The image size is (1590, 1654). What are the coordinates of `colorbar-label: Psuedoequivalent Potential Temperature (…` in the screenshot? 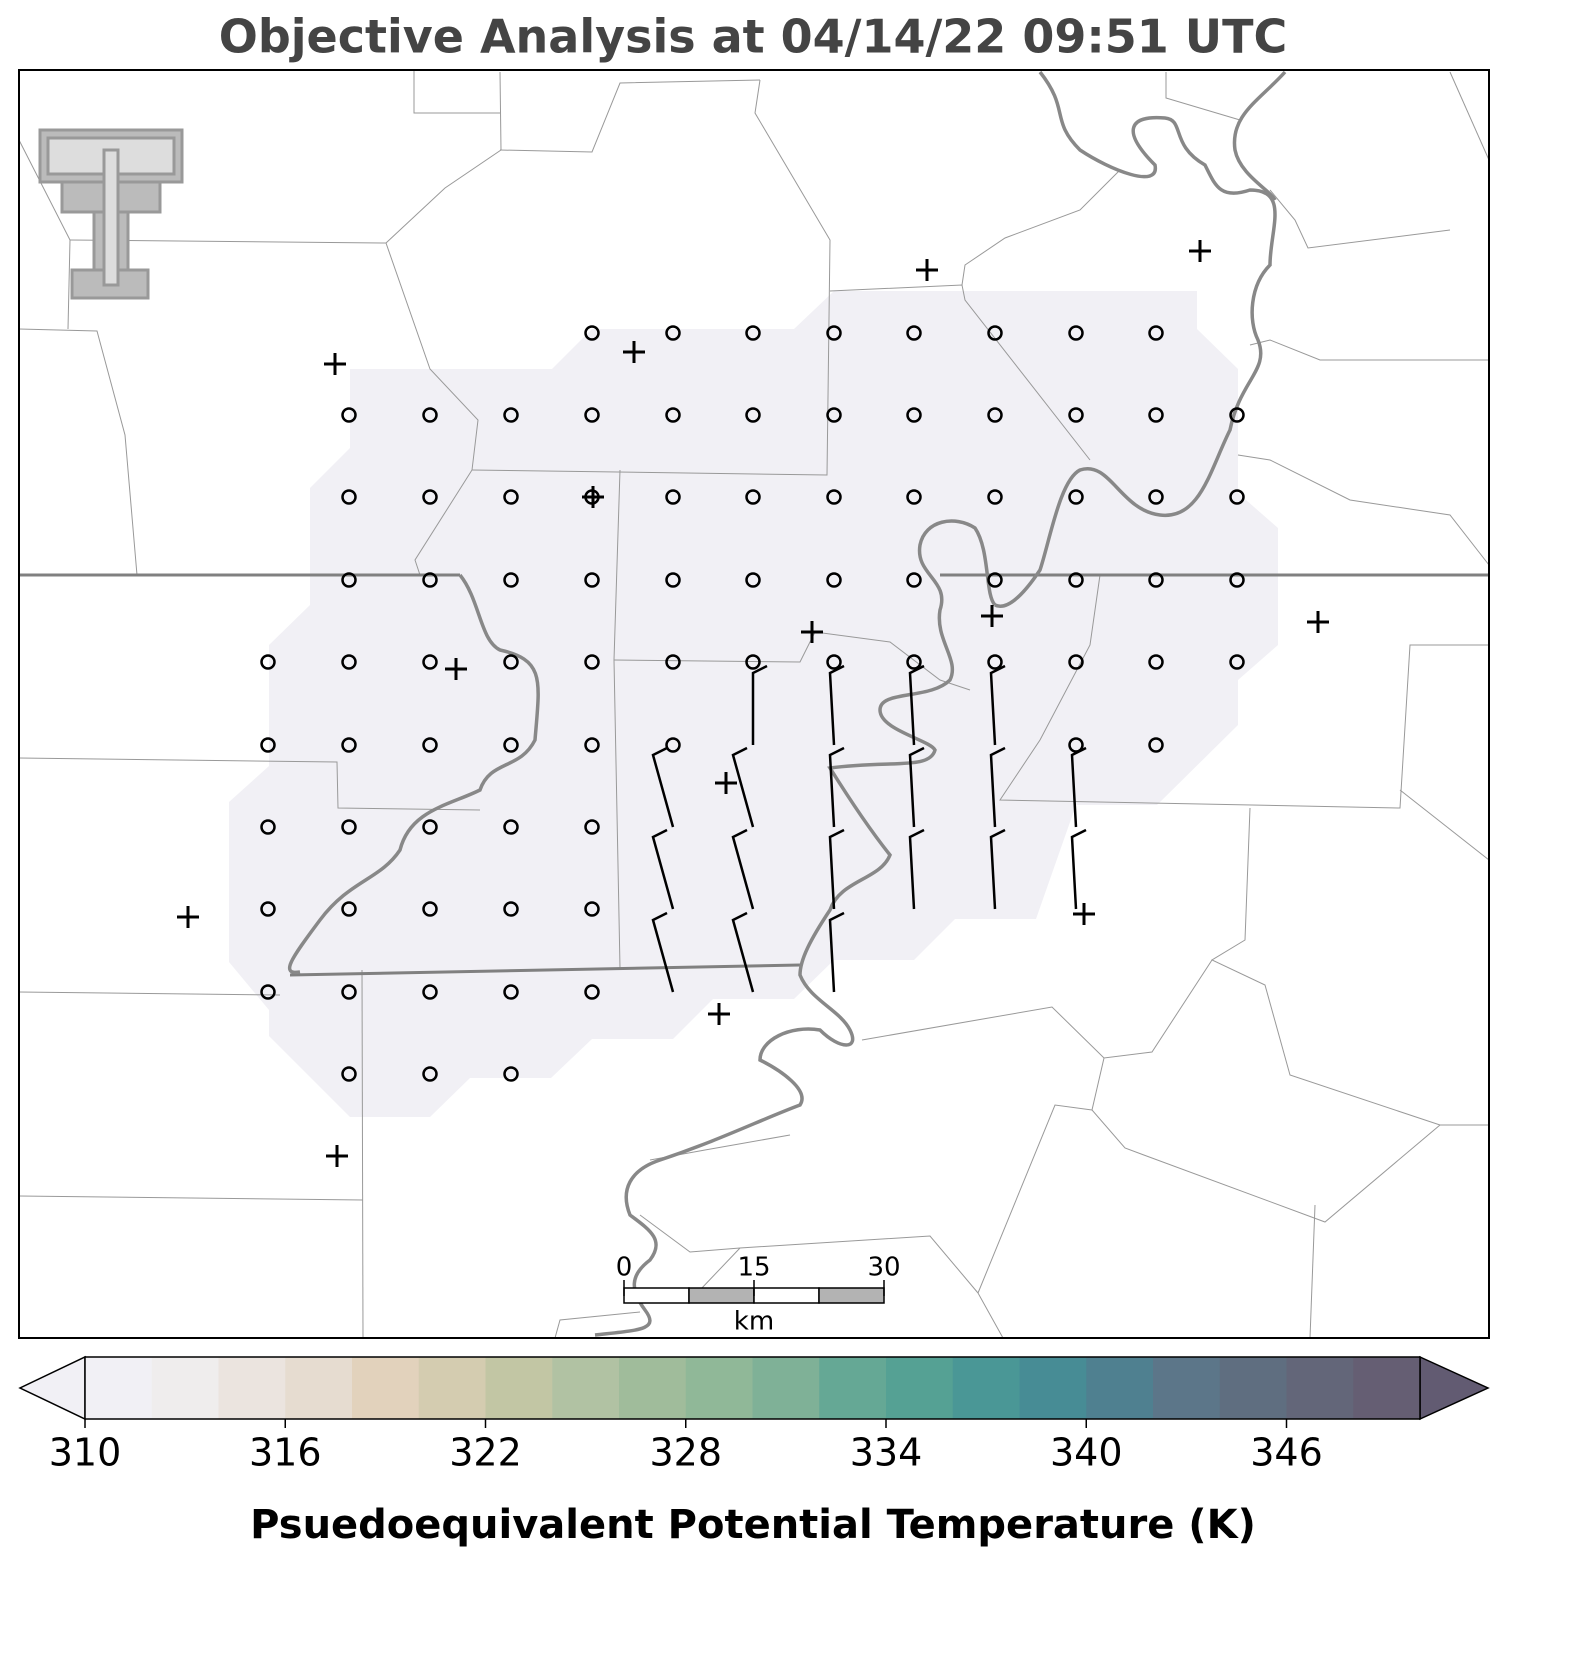 It's located at (753, 1525).